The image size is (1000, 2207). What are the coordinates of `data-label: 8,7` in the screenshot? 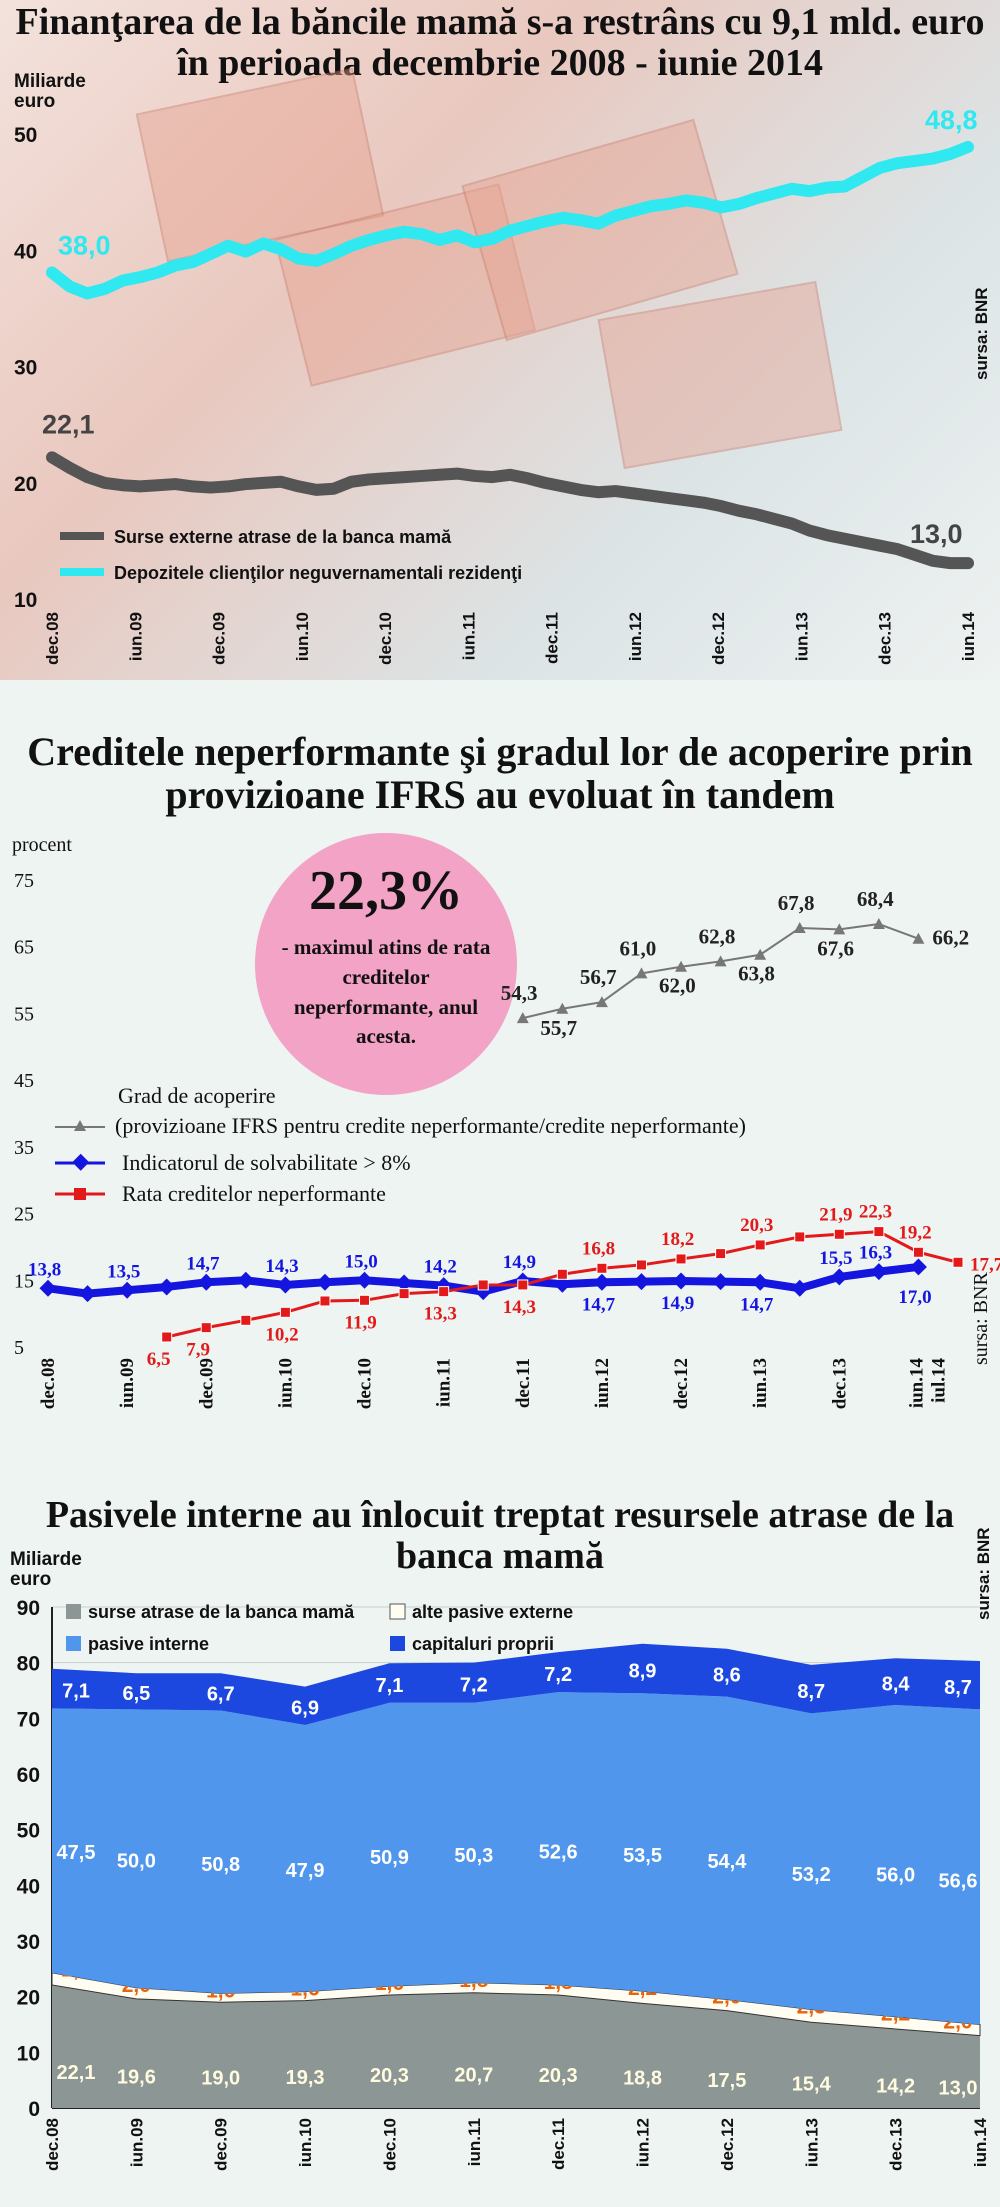 It's located at (811, 1692).